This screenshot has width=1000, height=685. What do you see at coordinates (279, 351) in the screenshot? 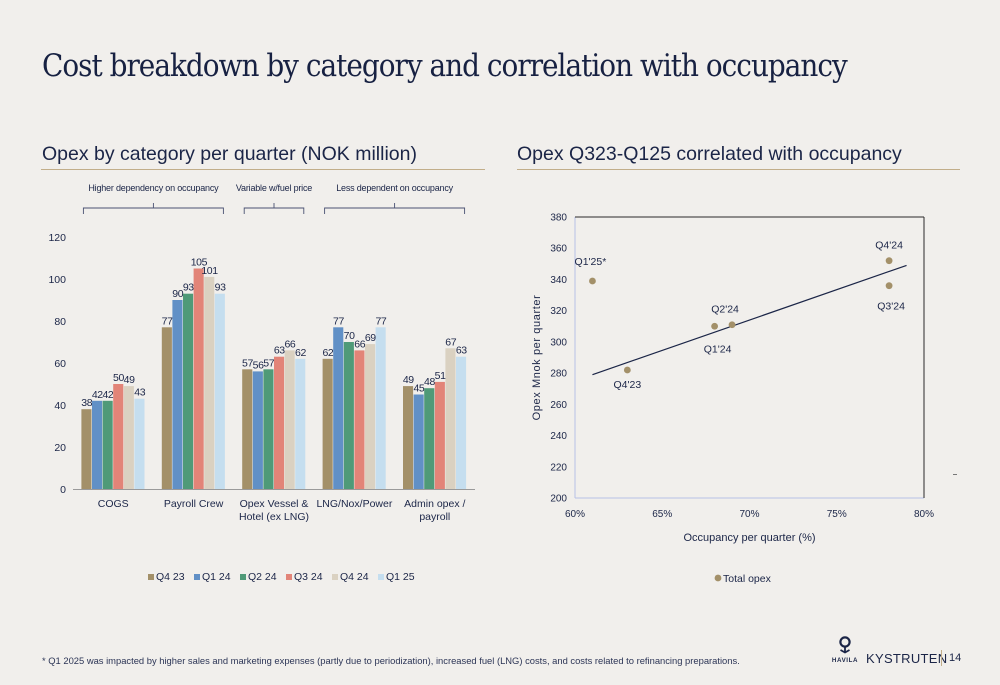
I see `data-label: 63` at bounding box center [279, 351].